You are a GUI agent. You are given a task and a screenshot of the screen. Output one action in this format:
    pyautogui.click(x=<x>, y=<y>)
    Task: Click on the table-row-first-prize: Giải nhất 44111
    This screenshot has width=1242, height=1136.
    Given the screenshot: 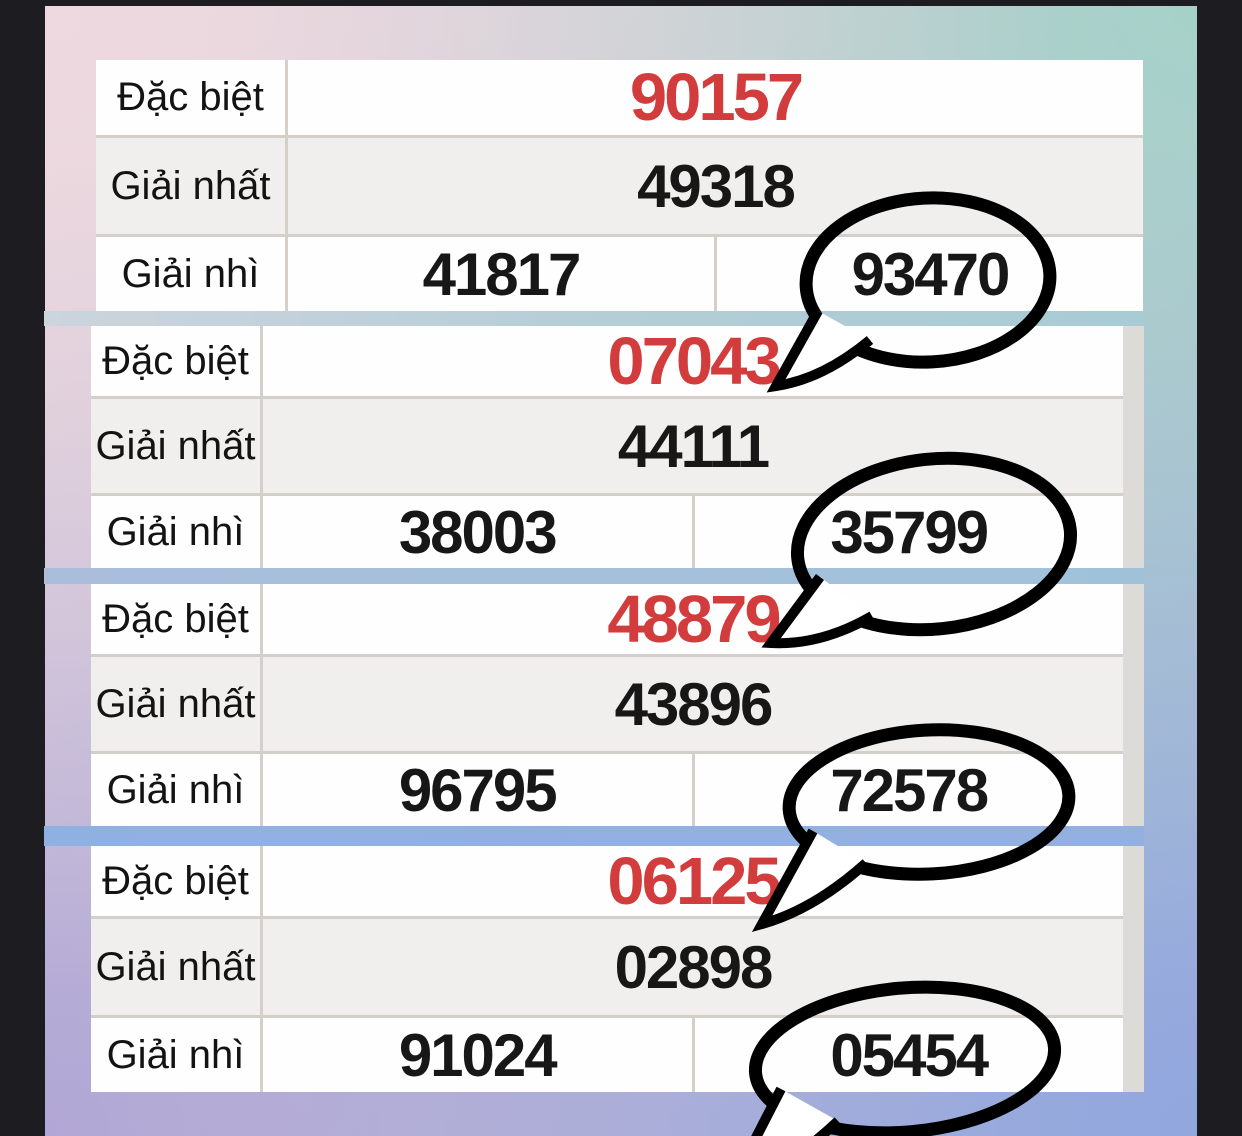 What is the action you would take?
    pyautogui.click(x=607, y=446)
    